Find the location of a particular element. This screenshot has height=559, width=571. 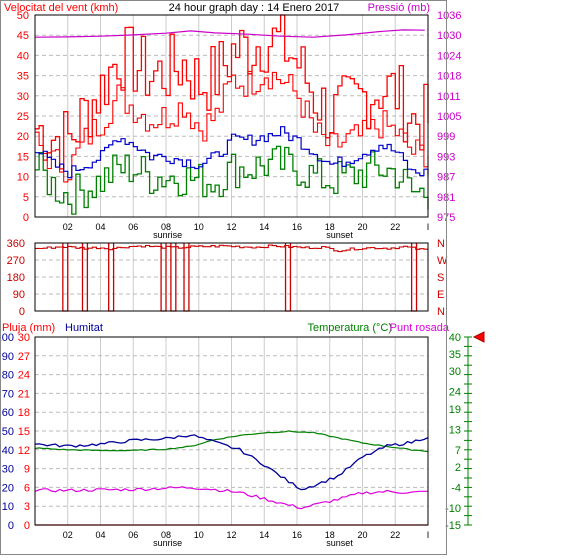

humidity-tick-label: 70 is located at coordinates (8, 394).